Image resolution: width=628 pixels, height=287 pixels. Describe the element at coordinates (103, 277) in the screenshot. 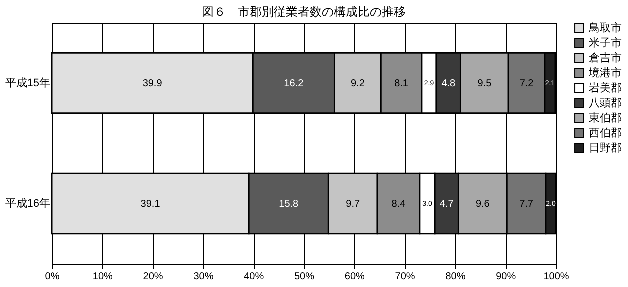

I see `x-tick-label: 10%` at that location.